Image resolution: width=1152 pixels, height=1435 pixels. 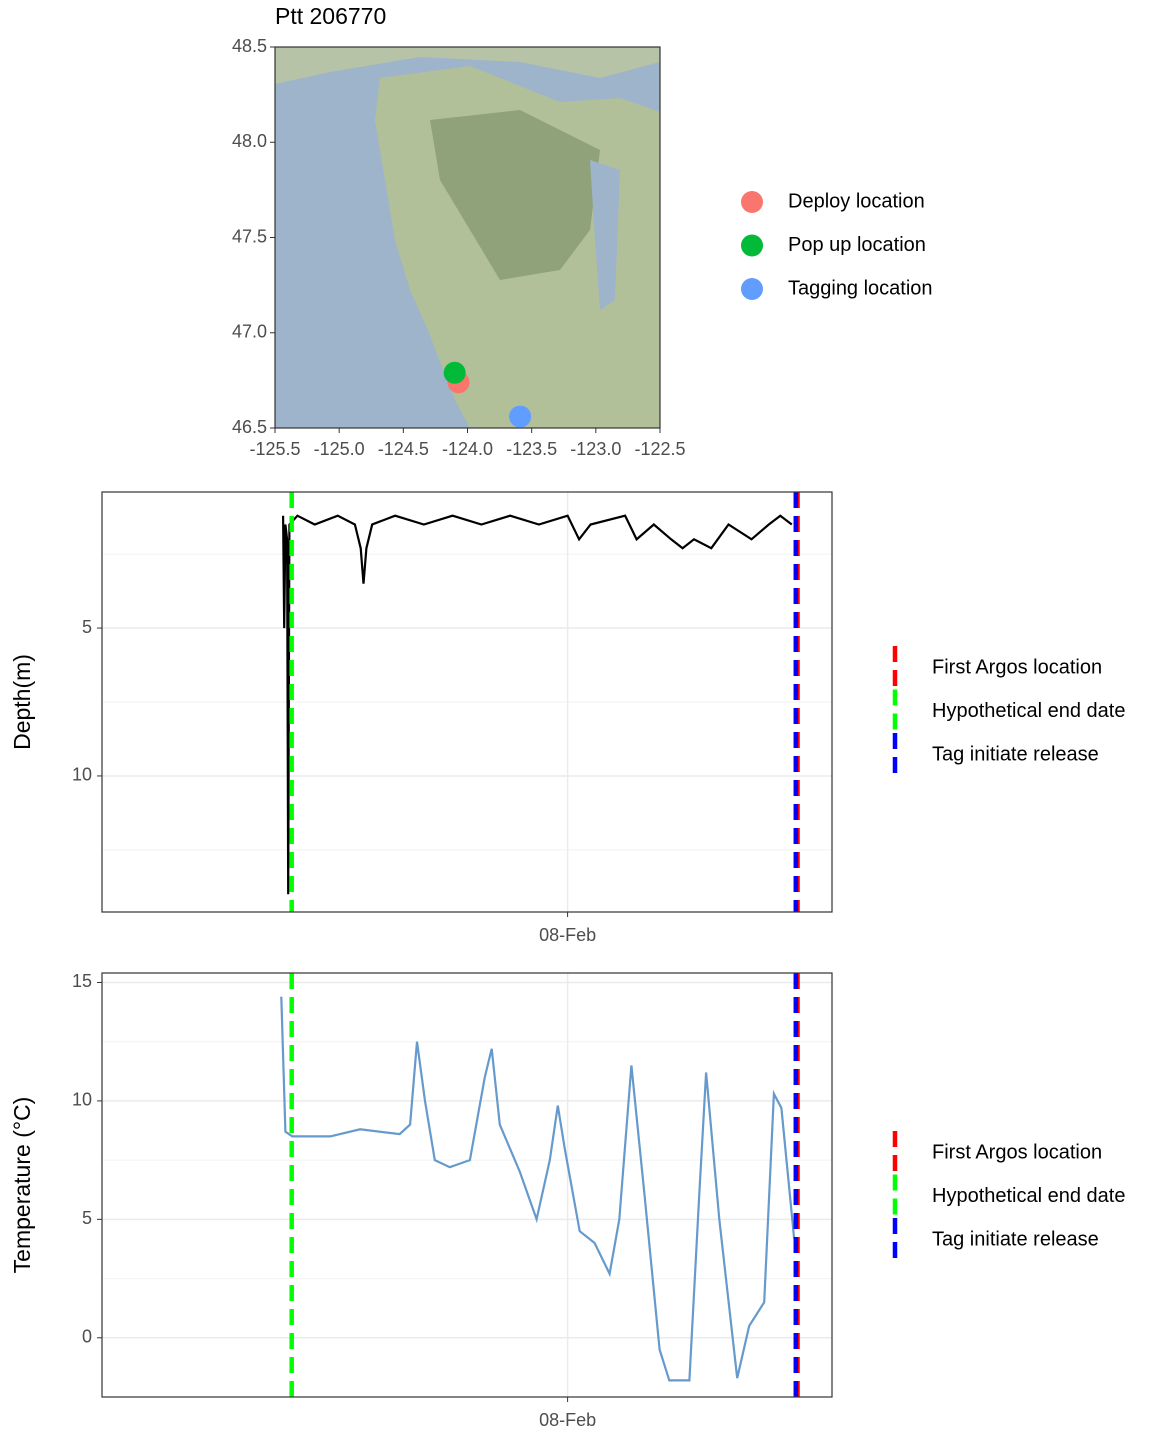 What do you see at coordinates (22, 702) in the screenshot?
I see `y-axis-title: Depth(m)` at bounding box center [22, 702].